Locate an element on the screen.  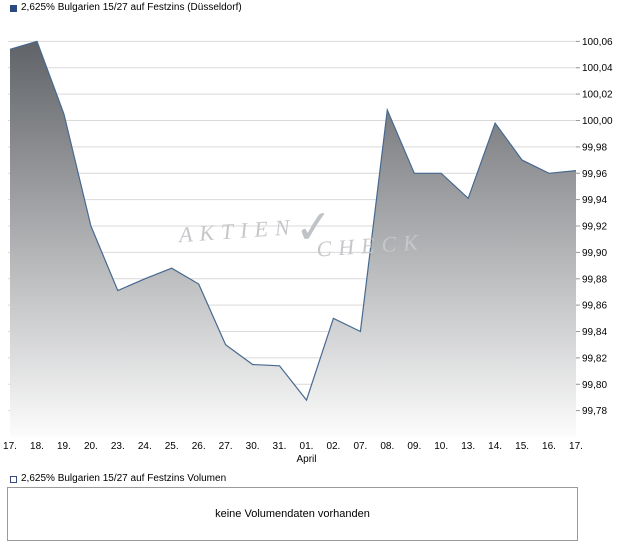
x-tick-label: 30. is located at coordinates (253, 446).